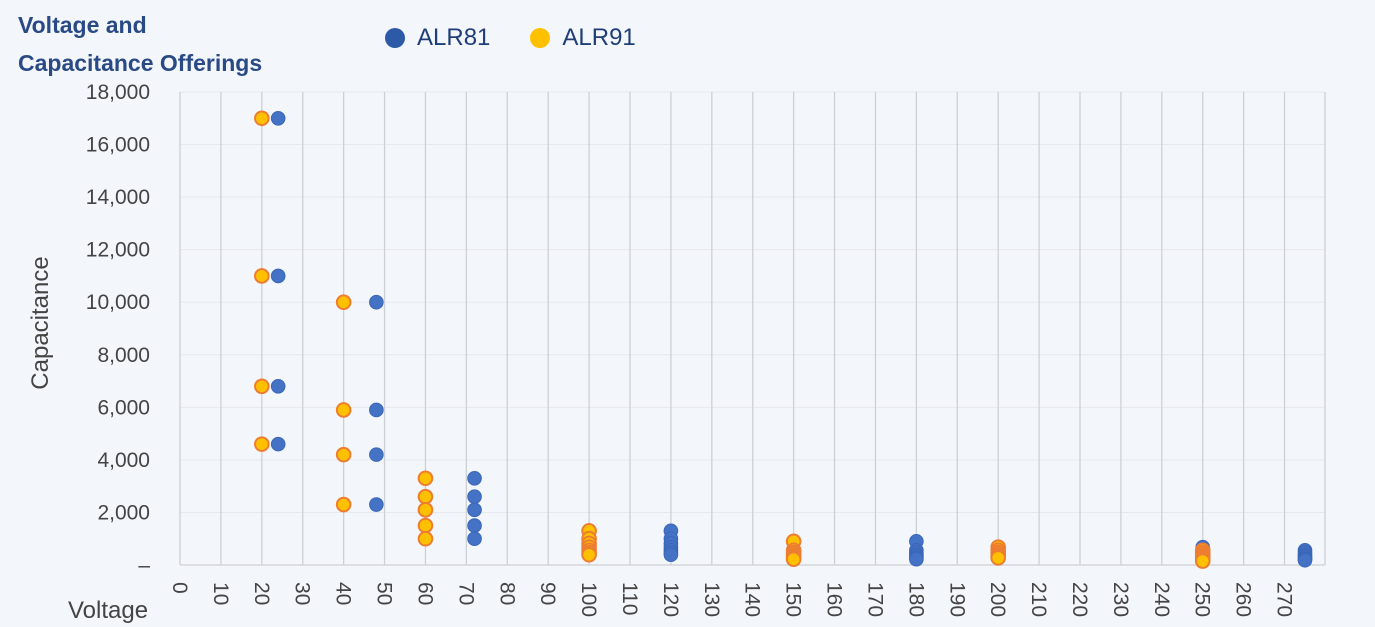 Image resolution: width=1375 pixels, height=627 pixels. I want to click on x-tick-label: 20, so click(261, 593).